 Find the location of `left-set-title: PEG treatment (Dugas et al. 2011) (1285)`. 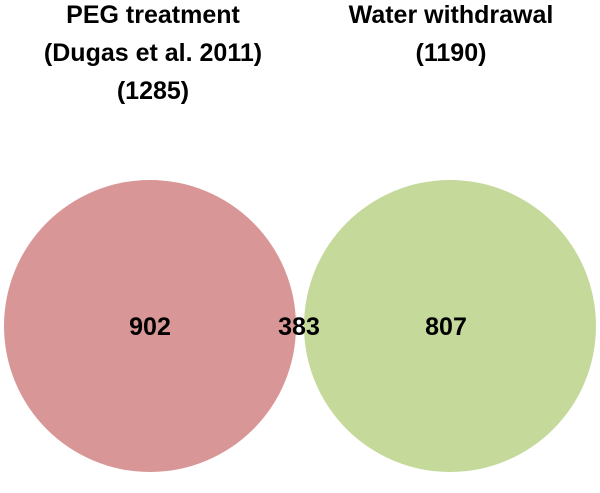

left-set-title: PEG treatment (Dugas et al. 2011) (1285) is located at coordinates (153, 55).